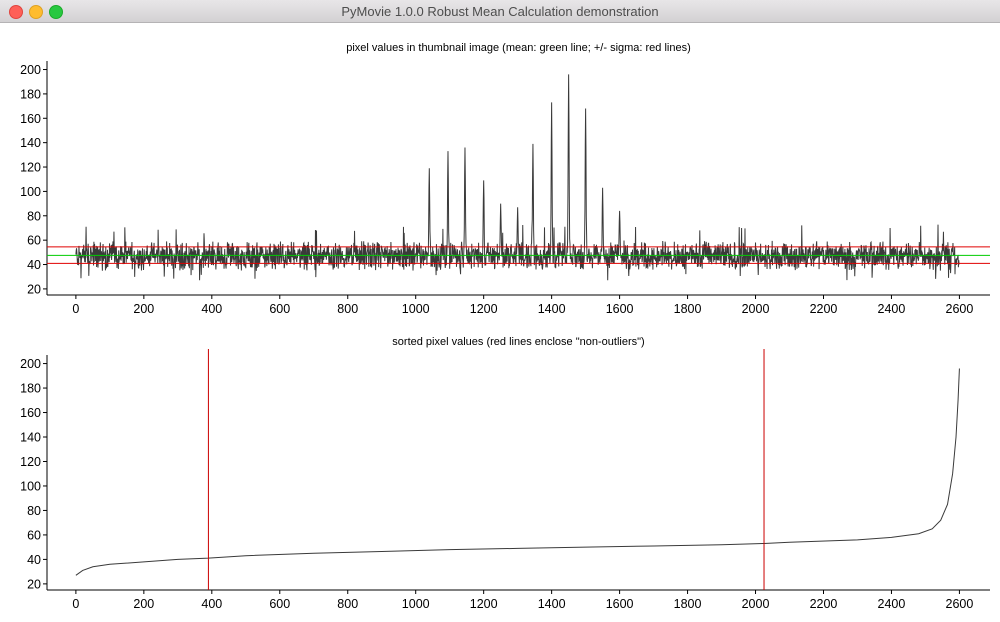  Describe the element at coordinates (16, 12) in the screenshot. I see `close-window-button` at that location.